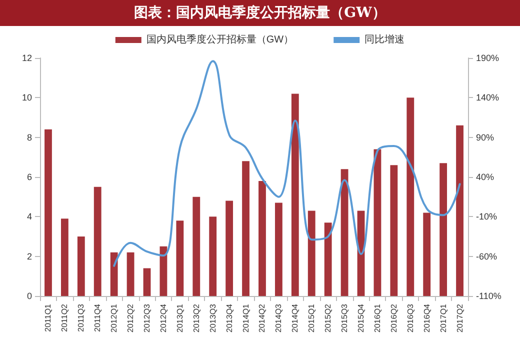 This screenshot has height=348, width=520. Describe the element at coordinates (29, 137) in the screenshot. I see `y-tick-label: 8` at that location.